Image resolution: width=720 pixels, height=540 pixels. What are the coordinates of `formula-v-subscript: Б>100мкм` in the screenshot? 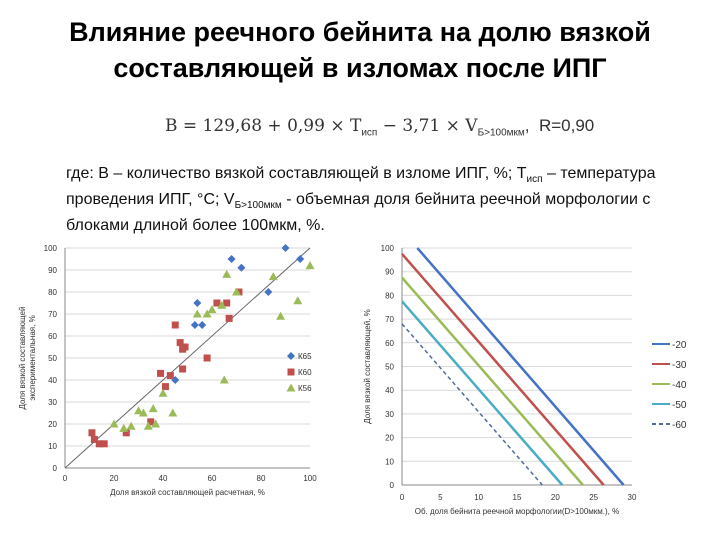 It's located at (501, 133).